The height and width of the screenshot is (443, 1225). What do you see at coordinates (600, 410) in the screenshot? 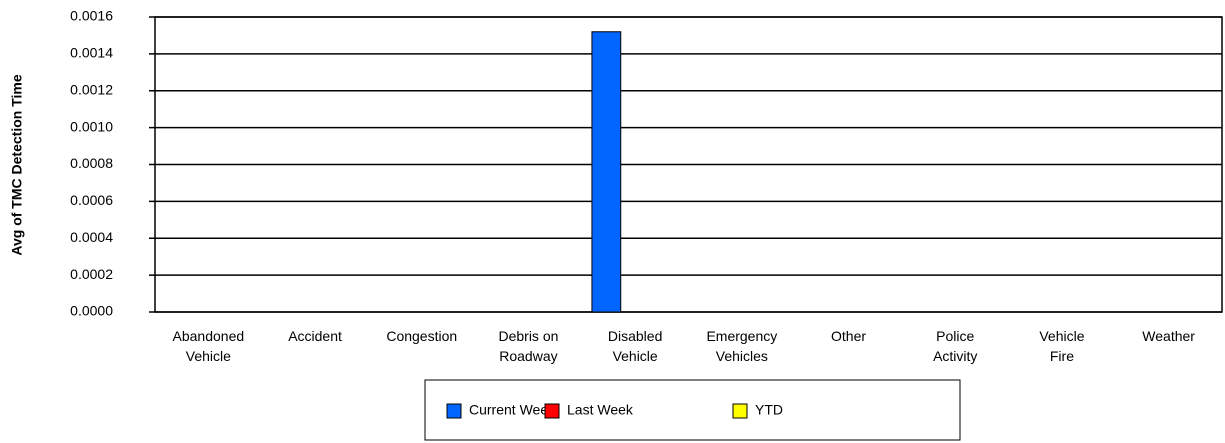
I see `legend-label: Last Week` at bounding box center [600, 410].